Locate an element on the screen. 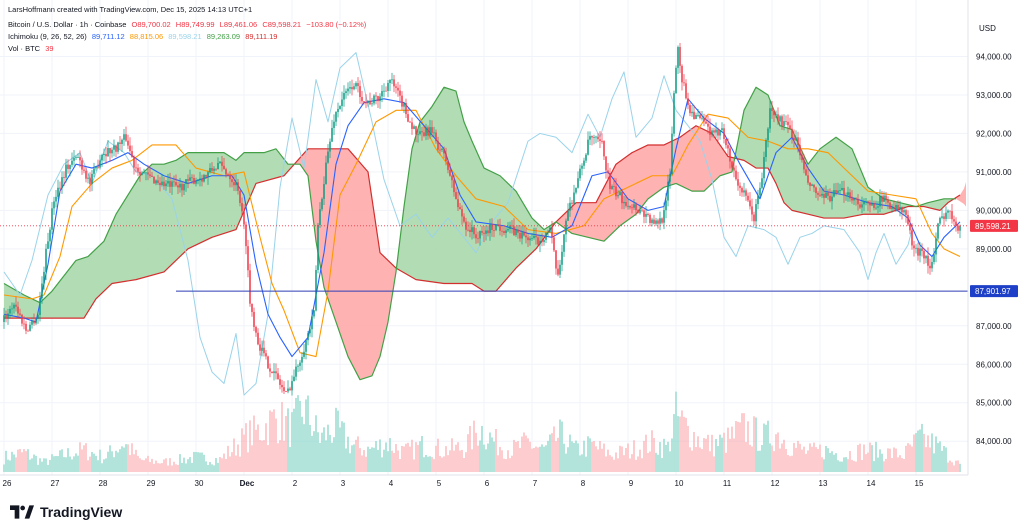  volume-label: Vol · BTC is located at coordinates (24, 48).